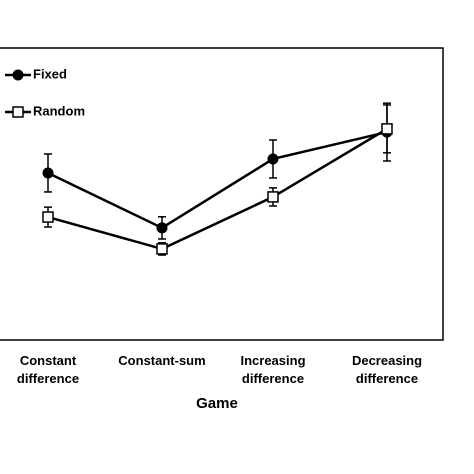 The image size is (474, 474). I want to click on legend-label: Random, so click(59, 110).